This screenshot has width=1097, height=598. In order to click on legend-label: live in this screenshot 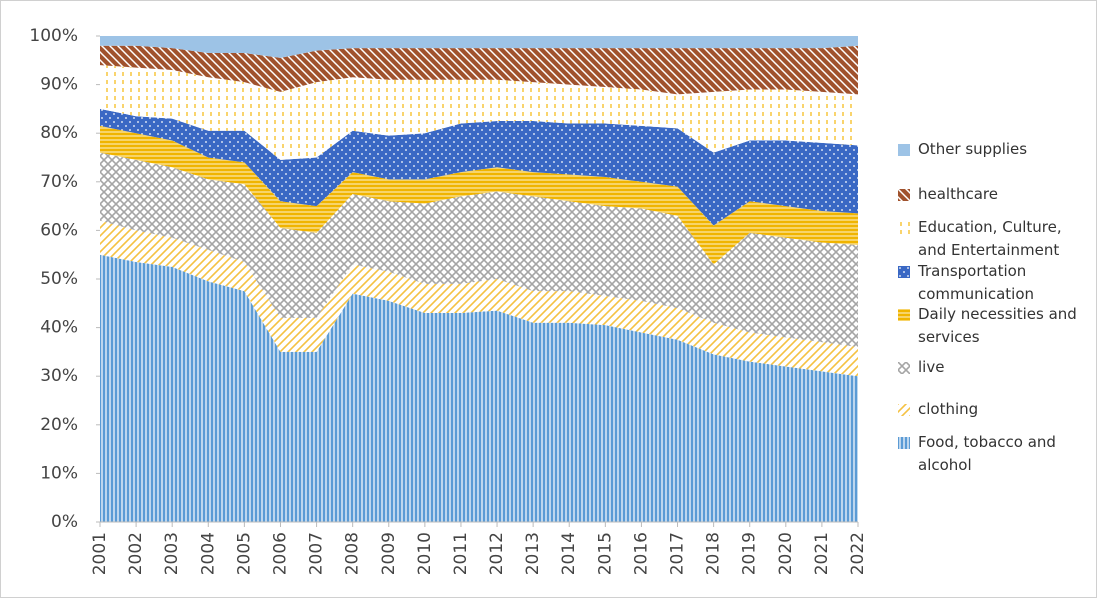, I will do `click(931, 367)`.